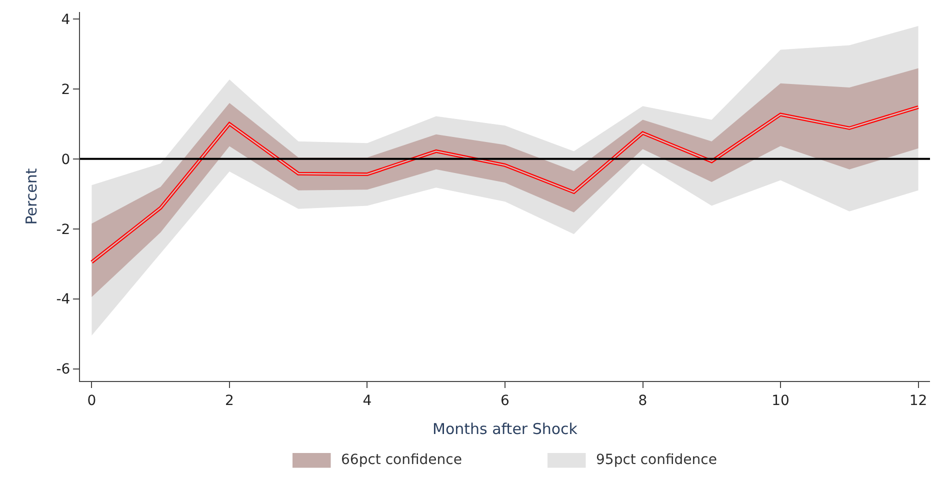  Describe the element at coordinates (91, 400) in the screenshot. I see `x-tick-label: 0` at that location.